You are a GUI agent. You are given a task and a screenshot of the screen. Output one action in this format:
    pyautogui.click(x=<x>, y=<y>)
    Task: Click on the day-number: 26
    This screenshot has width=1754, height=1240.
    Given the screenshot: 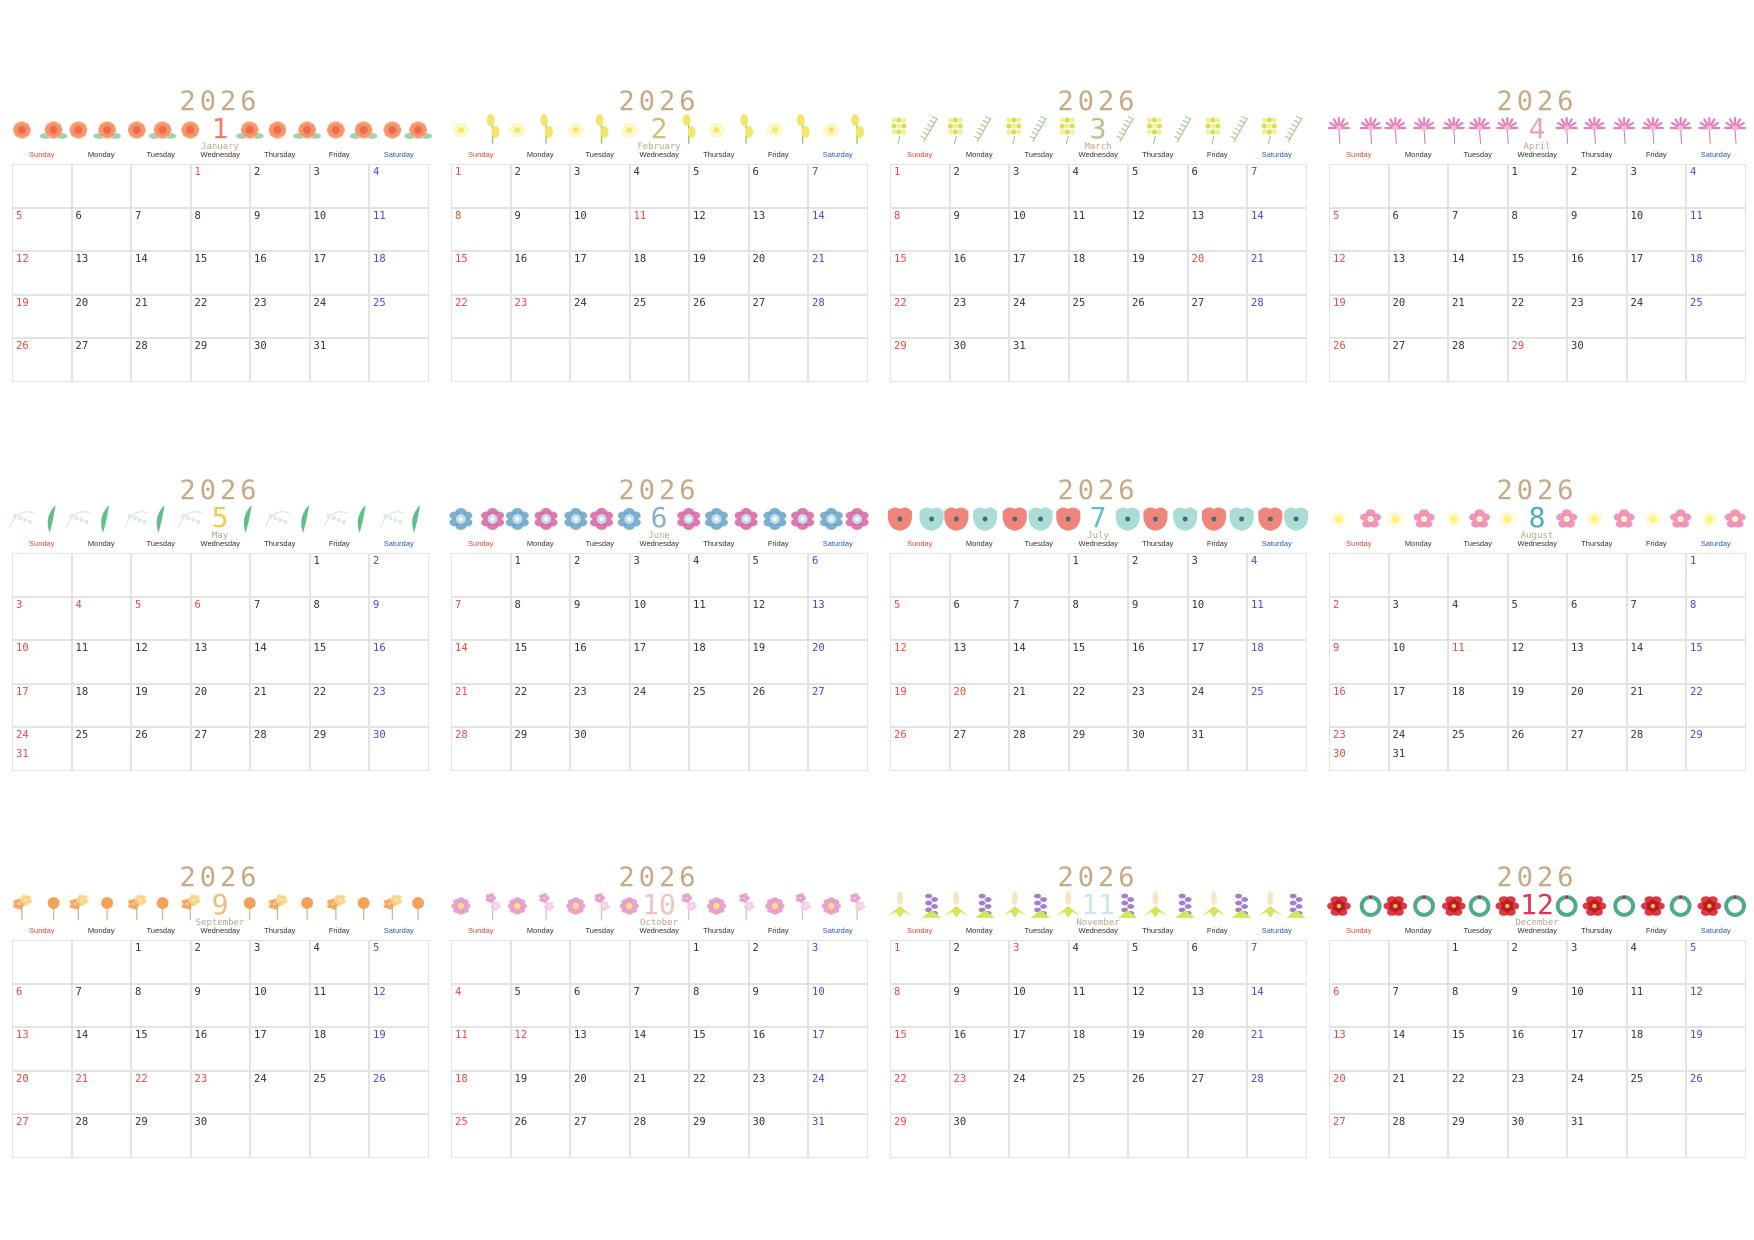 What is the action you would take?
    pyautogui.click(x=22, y=346)
    